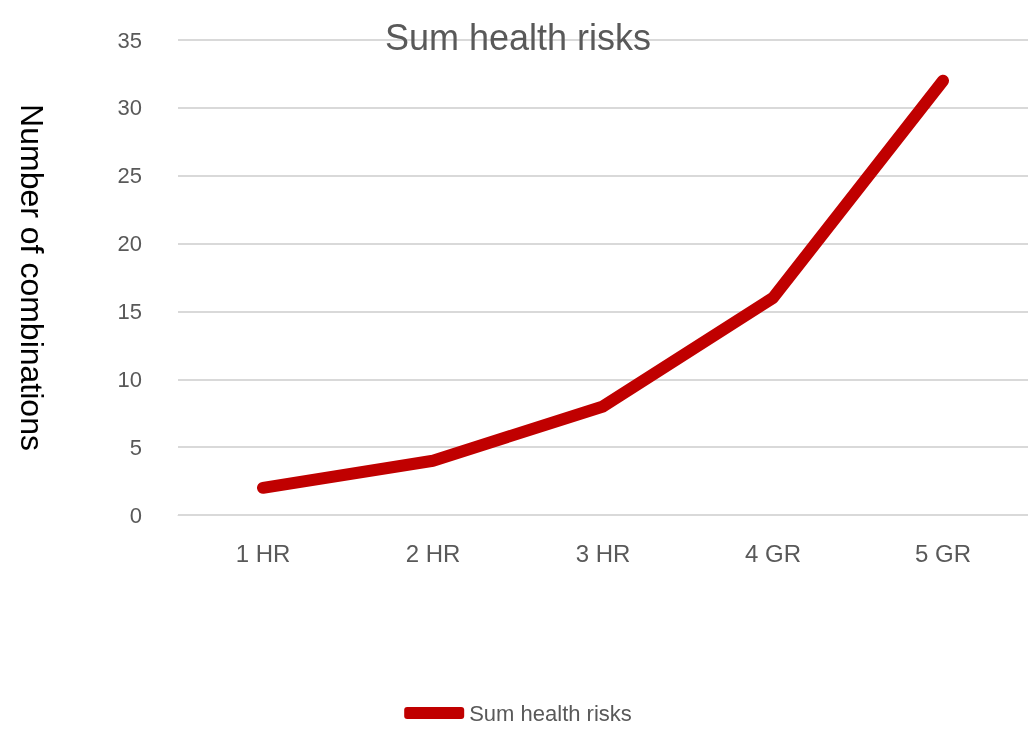 This screenshot has height=739, width=1036. I want to click on chart-title: Sum health risks, so click(518, 37).